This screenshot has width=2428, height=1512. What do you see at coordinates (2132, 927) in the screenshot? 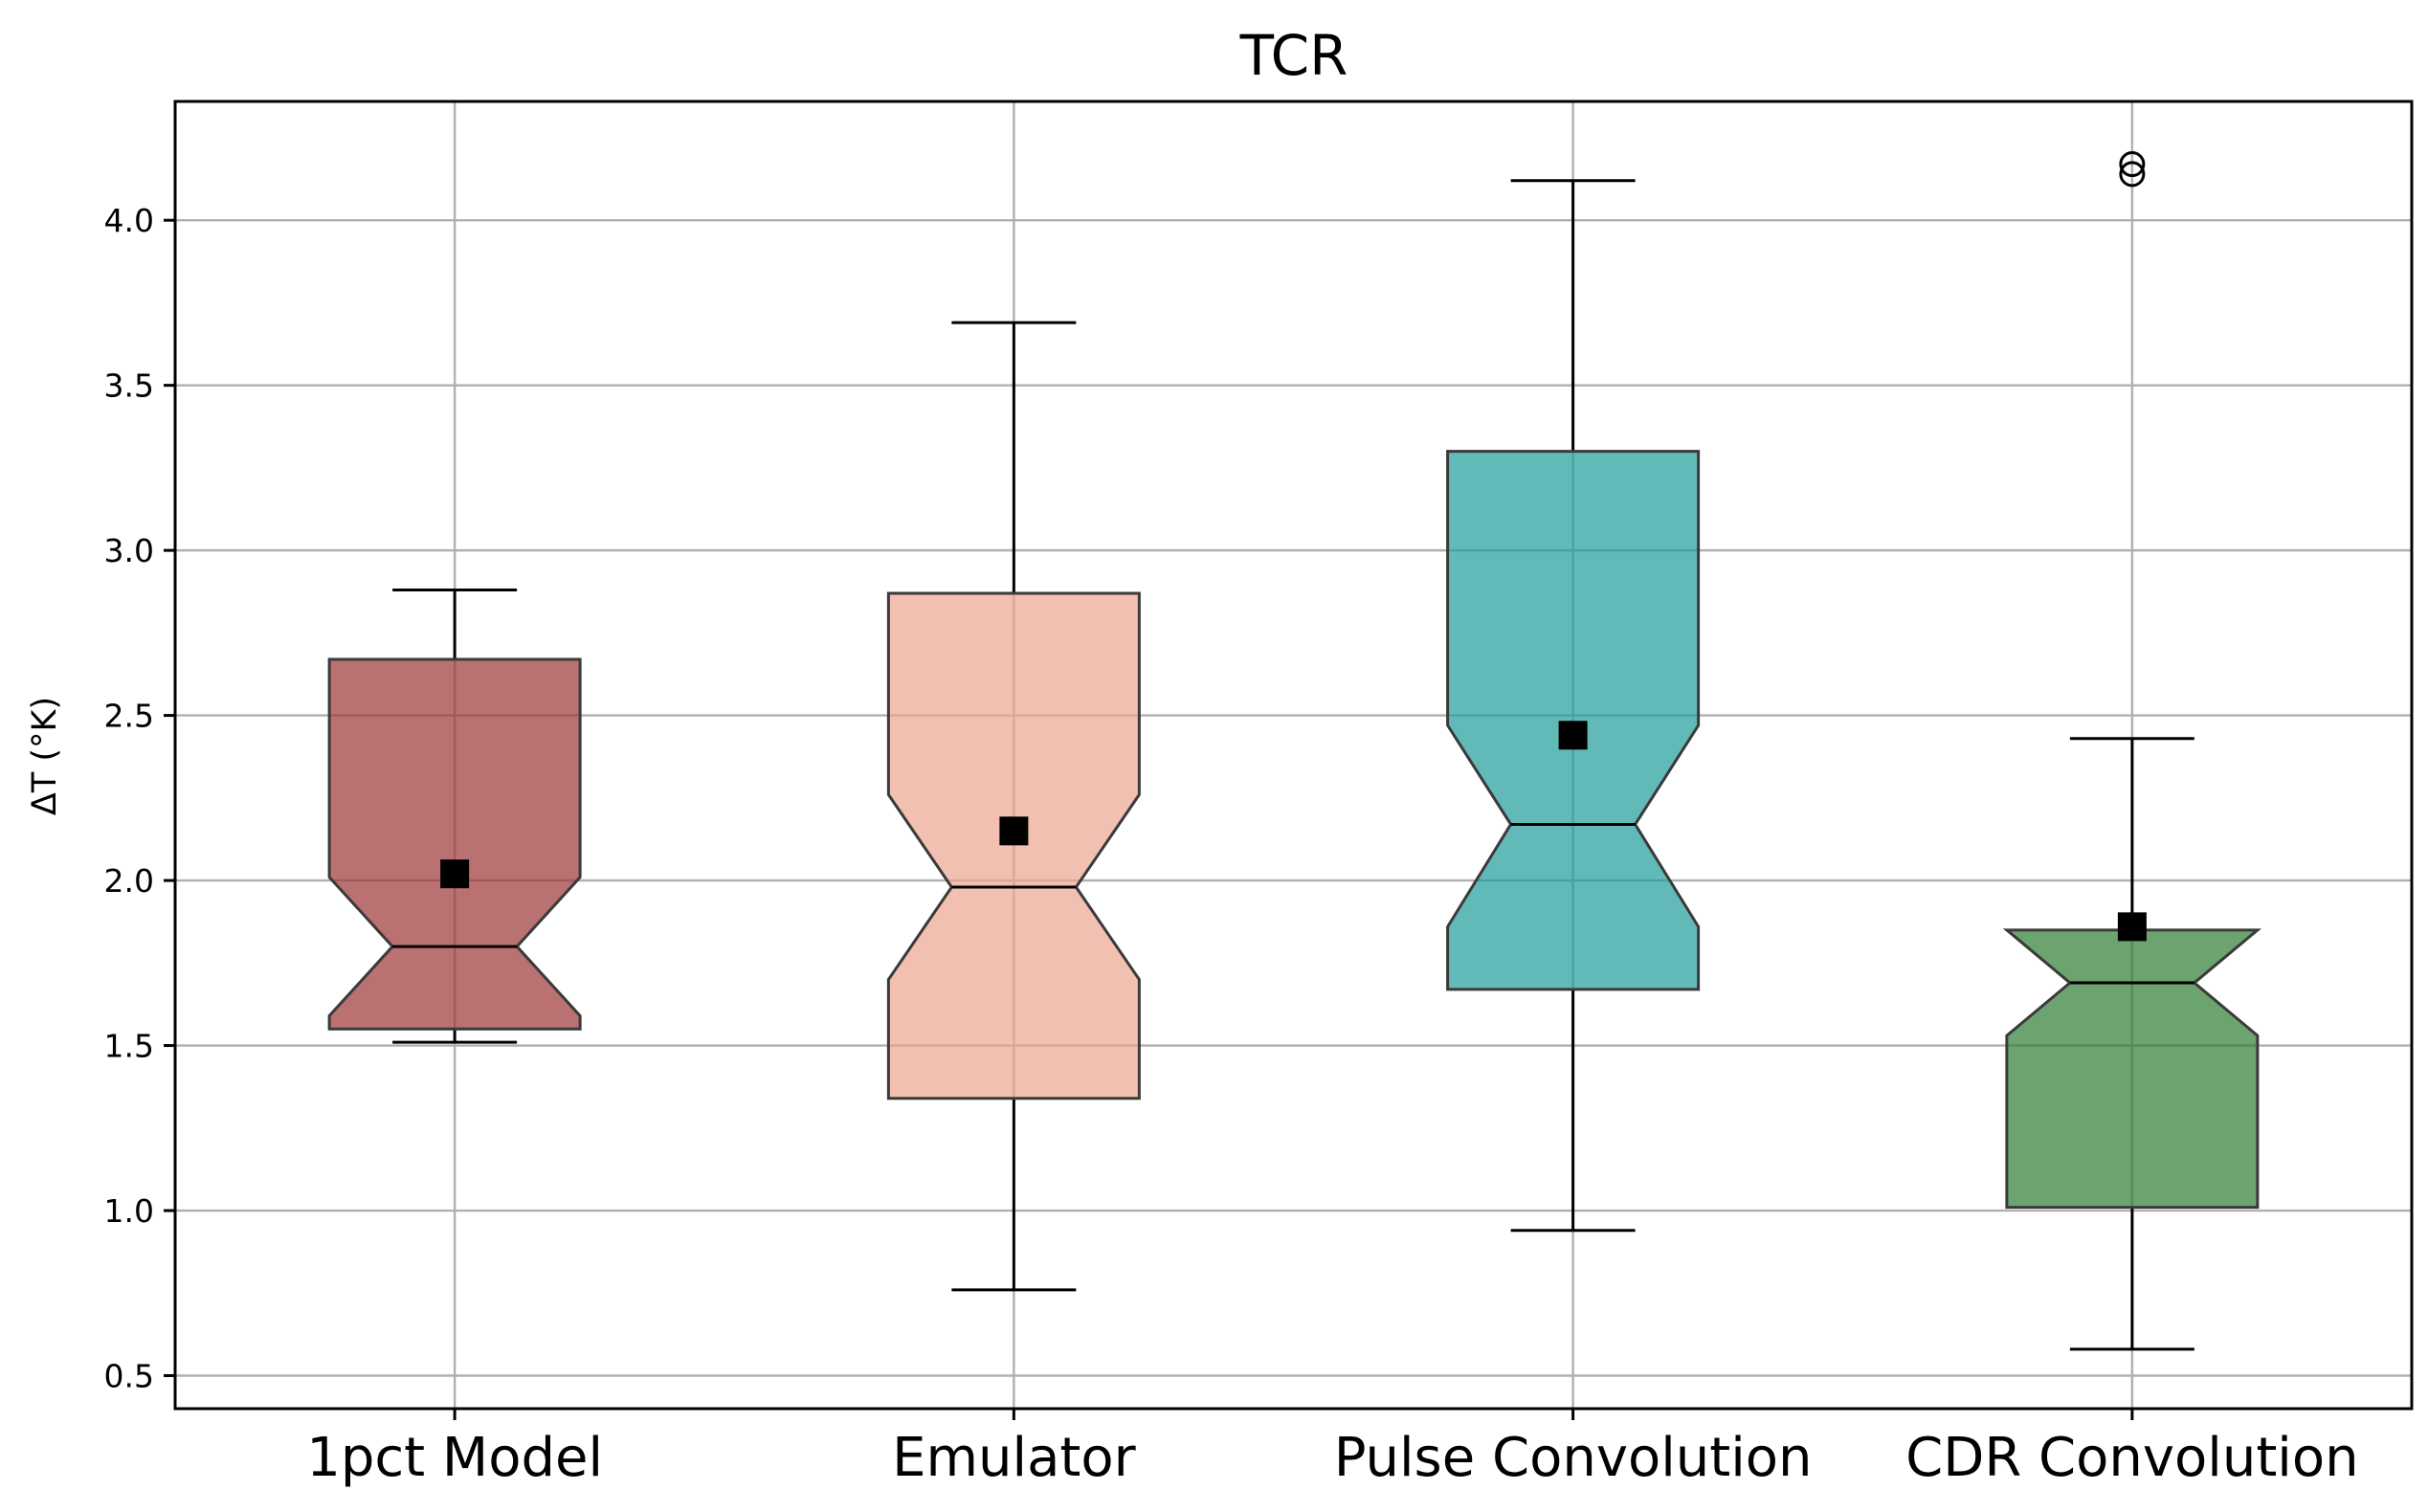
I see `cdr-convolution-mean-marker` at bounding box center [2132, 927].